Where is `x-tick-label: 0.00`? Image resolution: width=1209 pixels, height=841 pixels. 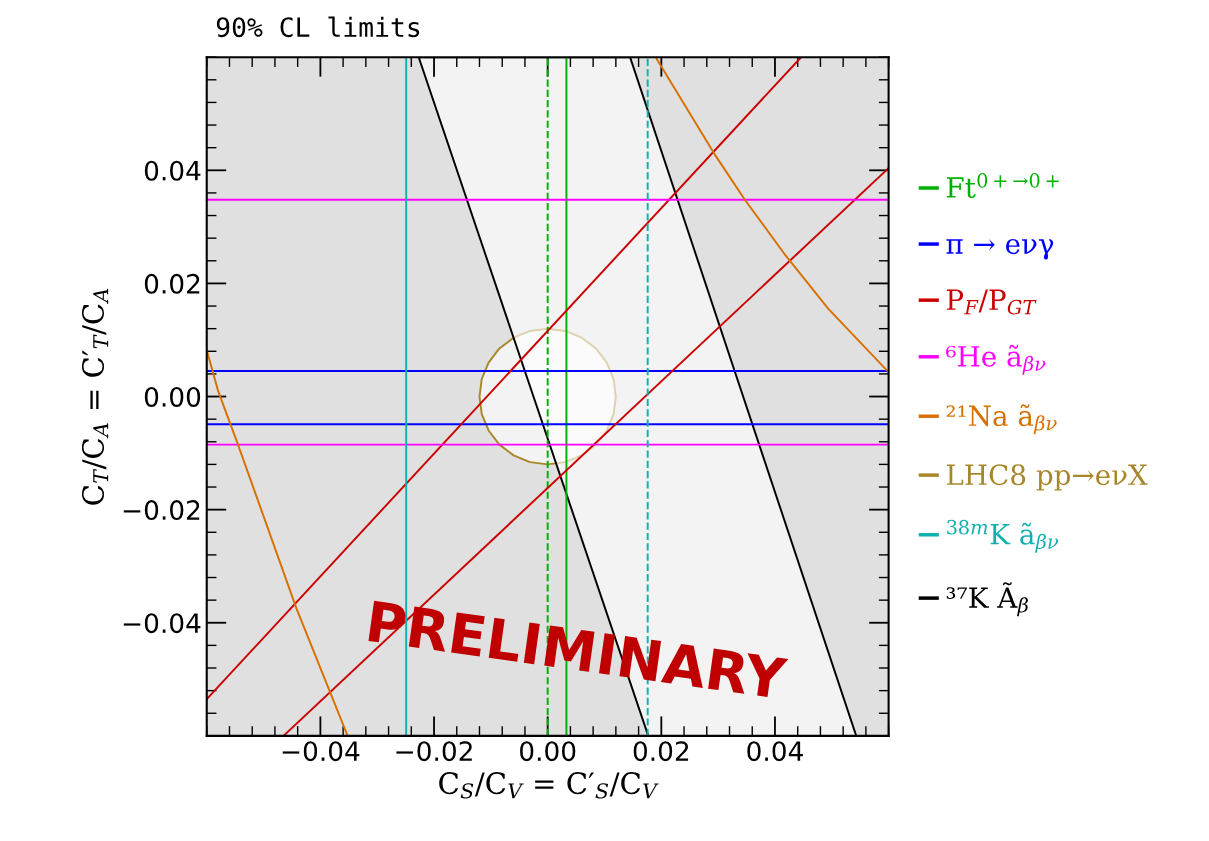
x-tick-label: 0.00 is located at coordinates (548, 751).